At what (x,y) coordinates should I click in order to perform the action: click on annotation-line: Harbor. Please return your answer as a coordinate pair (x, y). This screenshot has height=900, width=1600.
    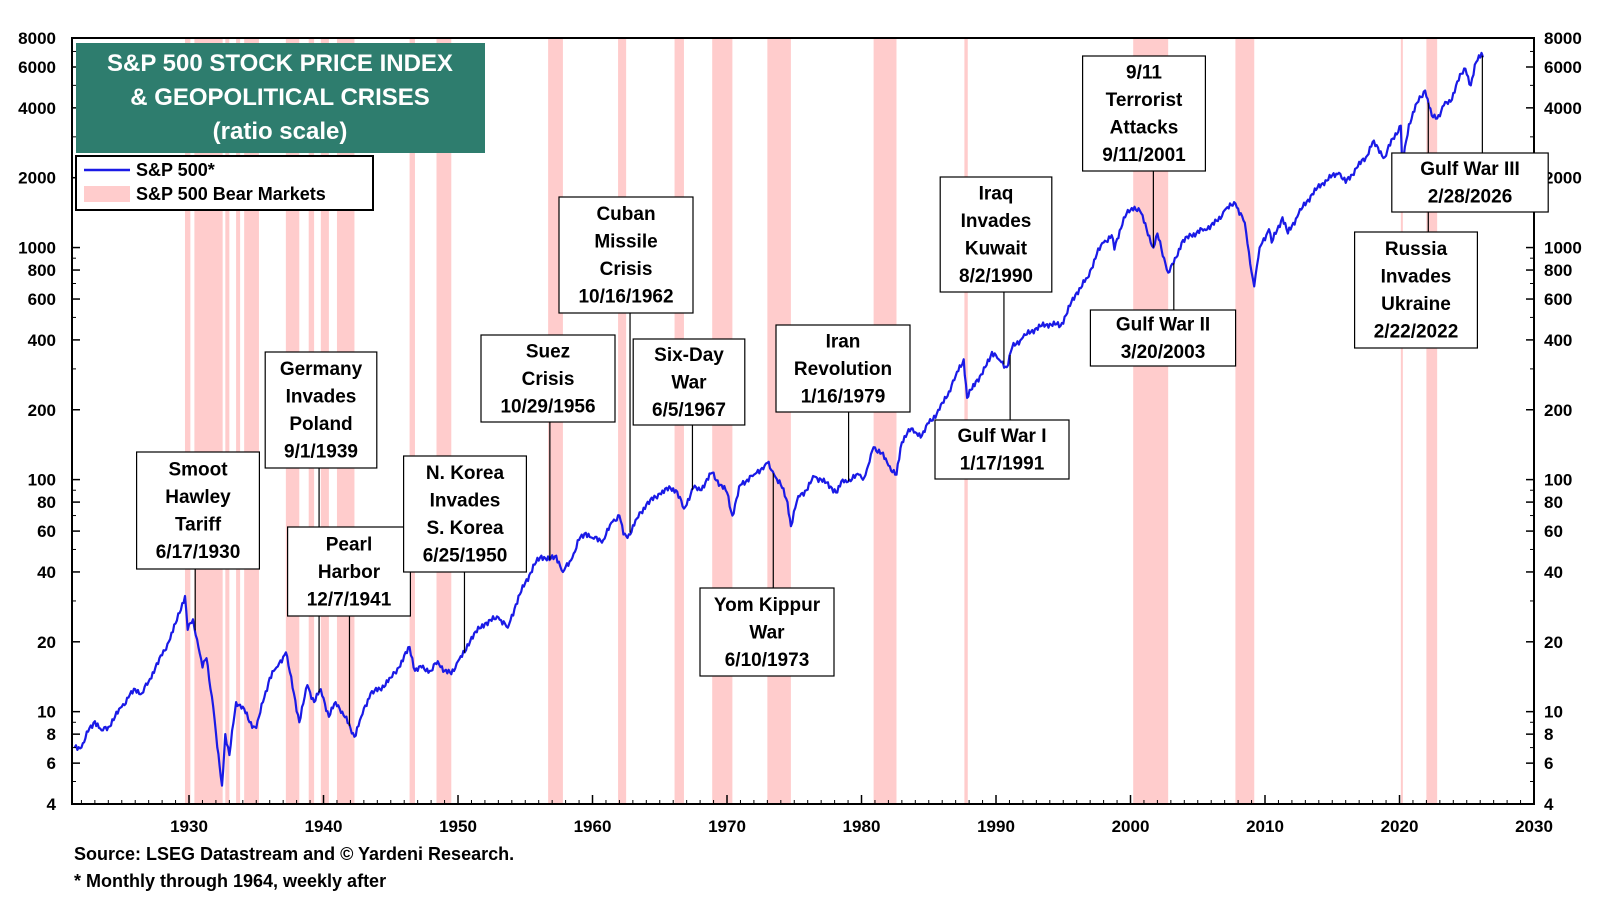
    Looking at the image, I should click on (349, 572).